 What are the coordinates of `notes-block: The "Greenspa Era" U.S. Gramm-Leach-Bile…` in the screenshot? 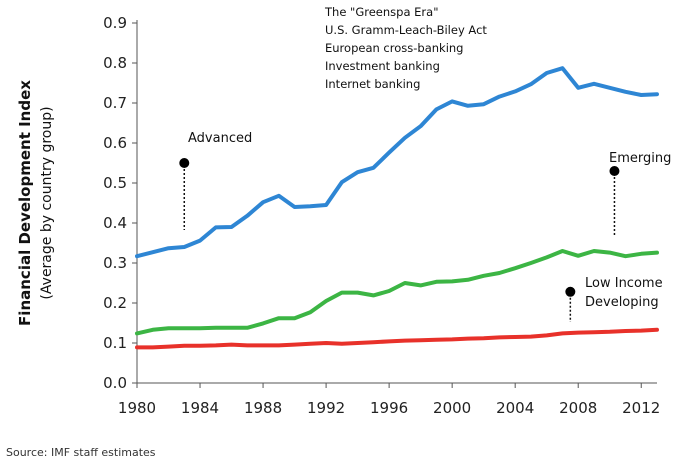 It's located at (405, 48).